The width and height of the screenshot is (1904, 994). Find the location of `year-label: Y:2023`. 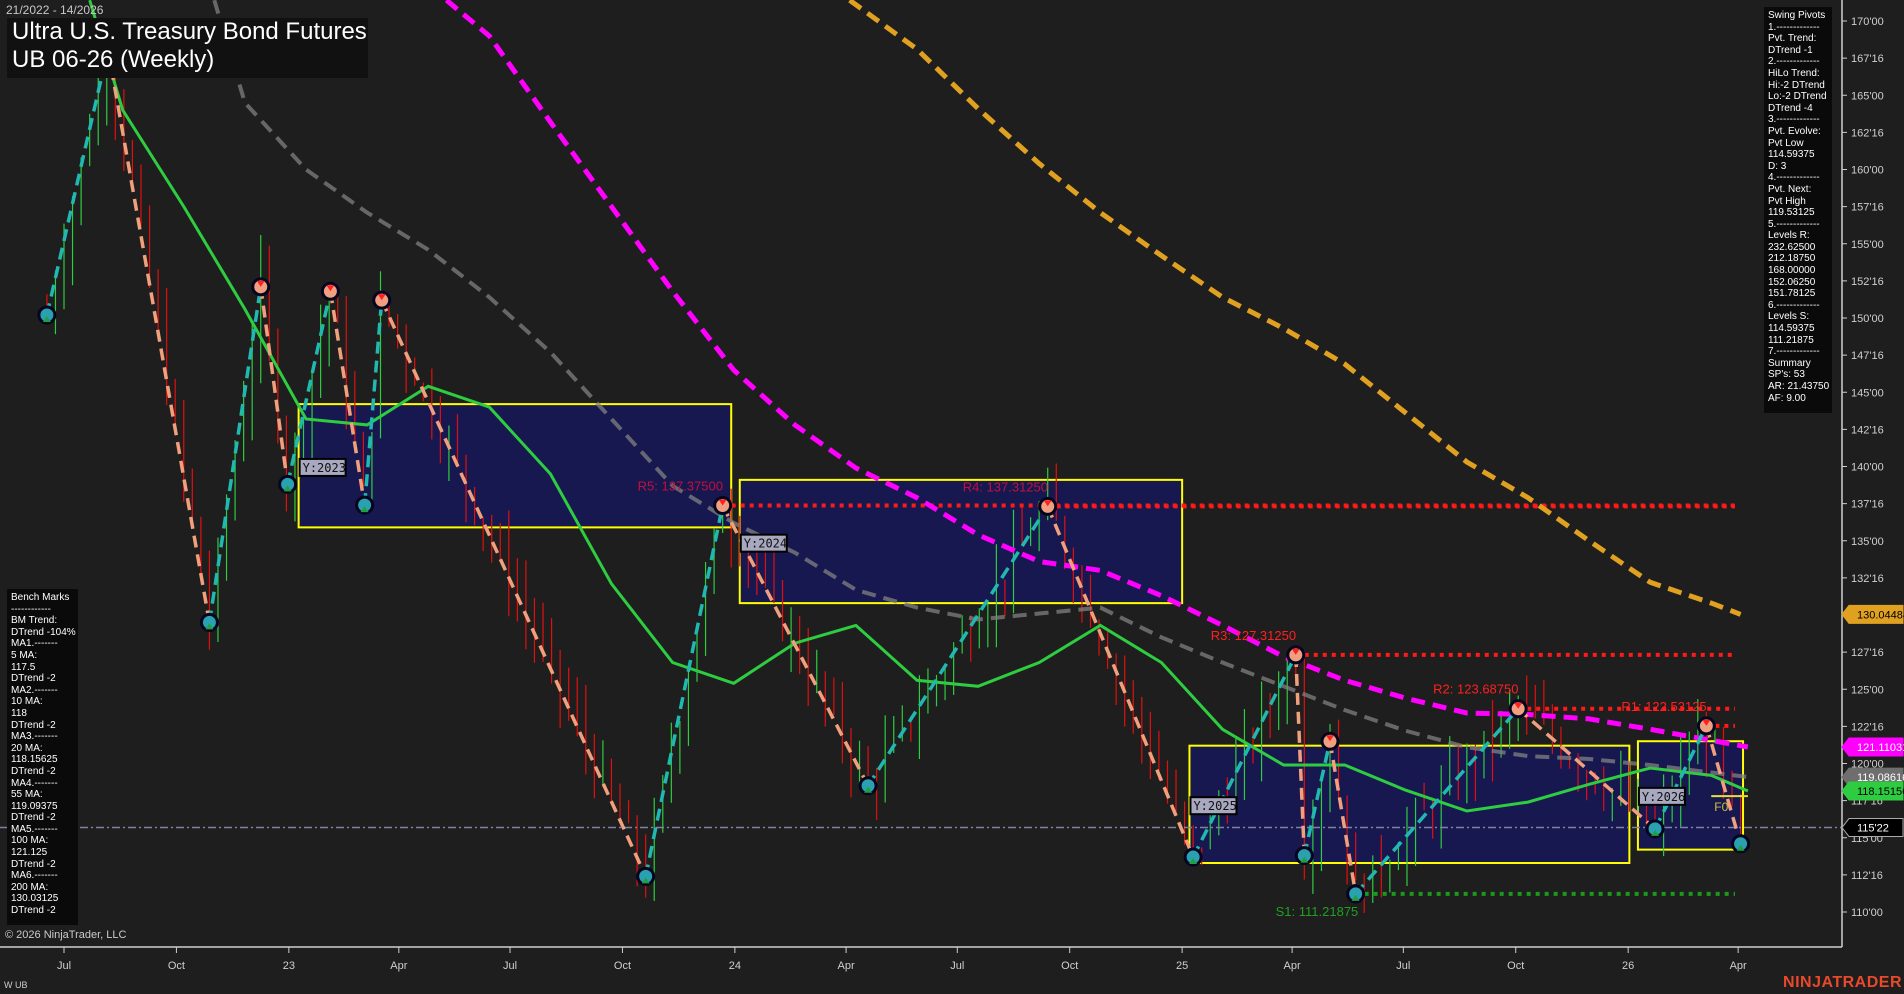

year-label: Y:2023 is located at coordinates (324, 468).